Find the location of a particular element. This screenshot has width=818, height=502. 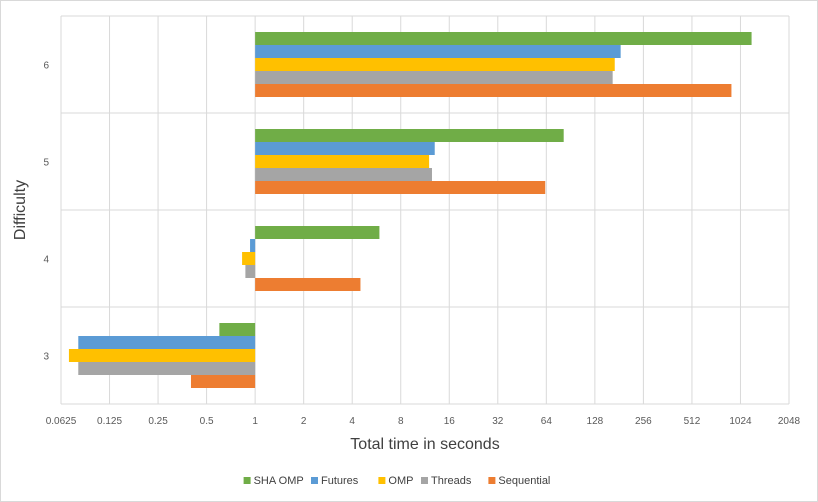

y-tick-label: 6 is located at coordinates (46, 66).